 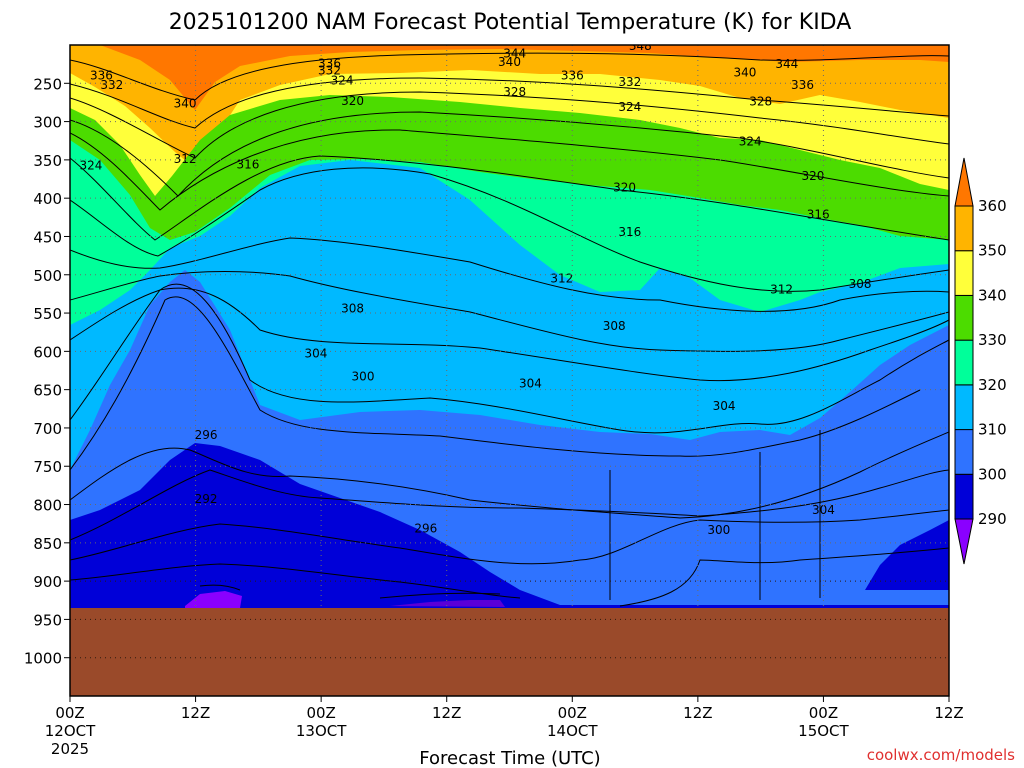 I want to click on x-tick-date: 14OCT, so click(x=572, y=731).